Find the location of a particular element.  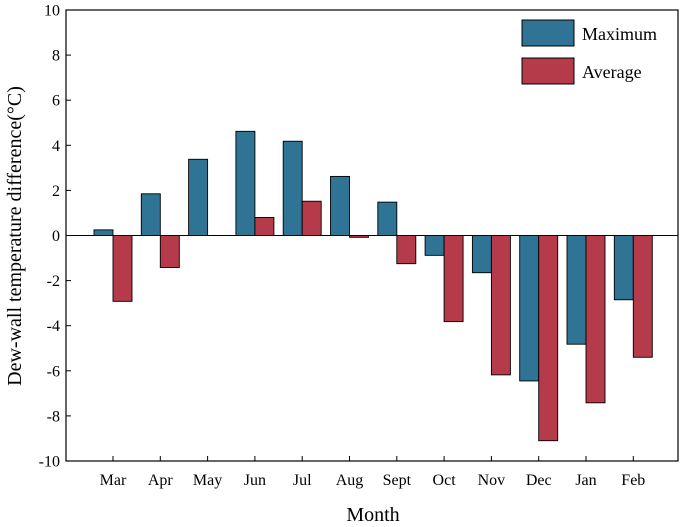

x-tick-label: Mar is located at coordinates (113, 480).